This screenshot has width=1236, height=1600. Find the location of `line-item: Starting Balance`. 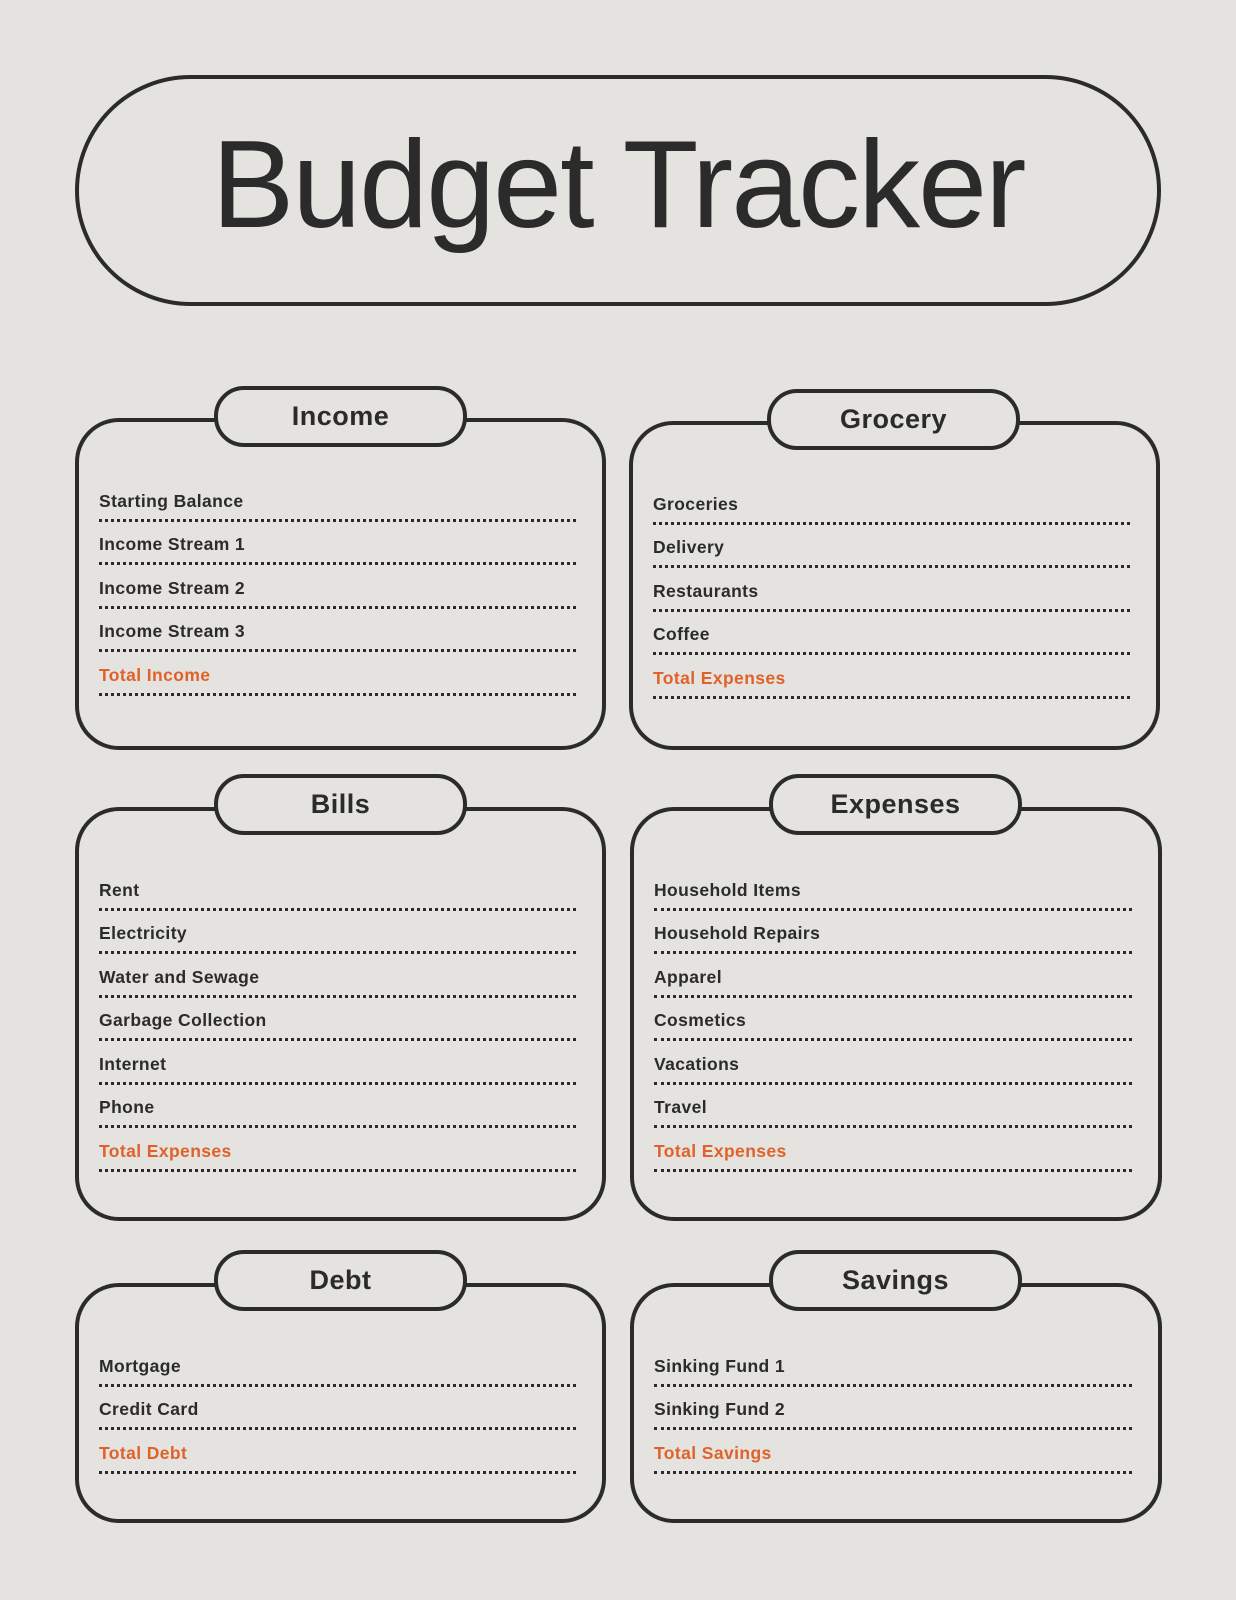

line-item: Starting Balance is located at coordinates (337, 500).